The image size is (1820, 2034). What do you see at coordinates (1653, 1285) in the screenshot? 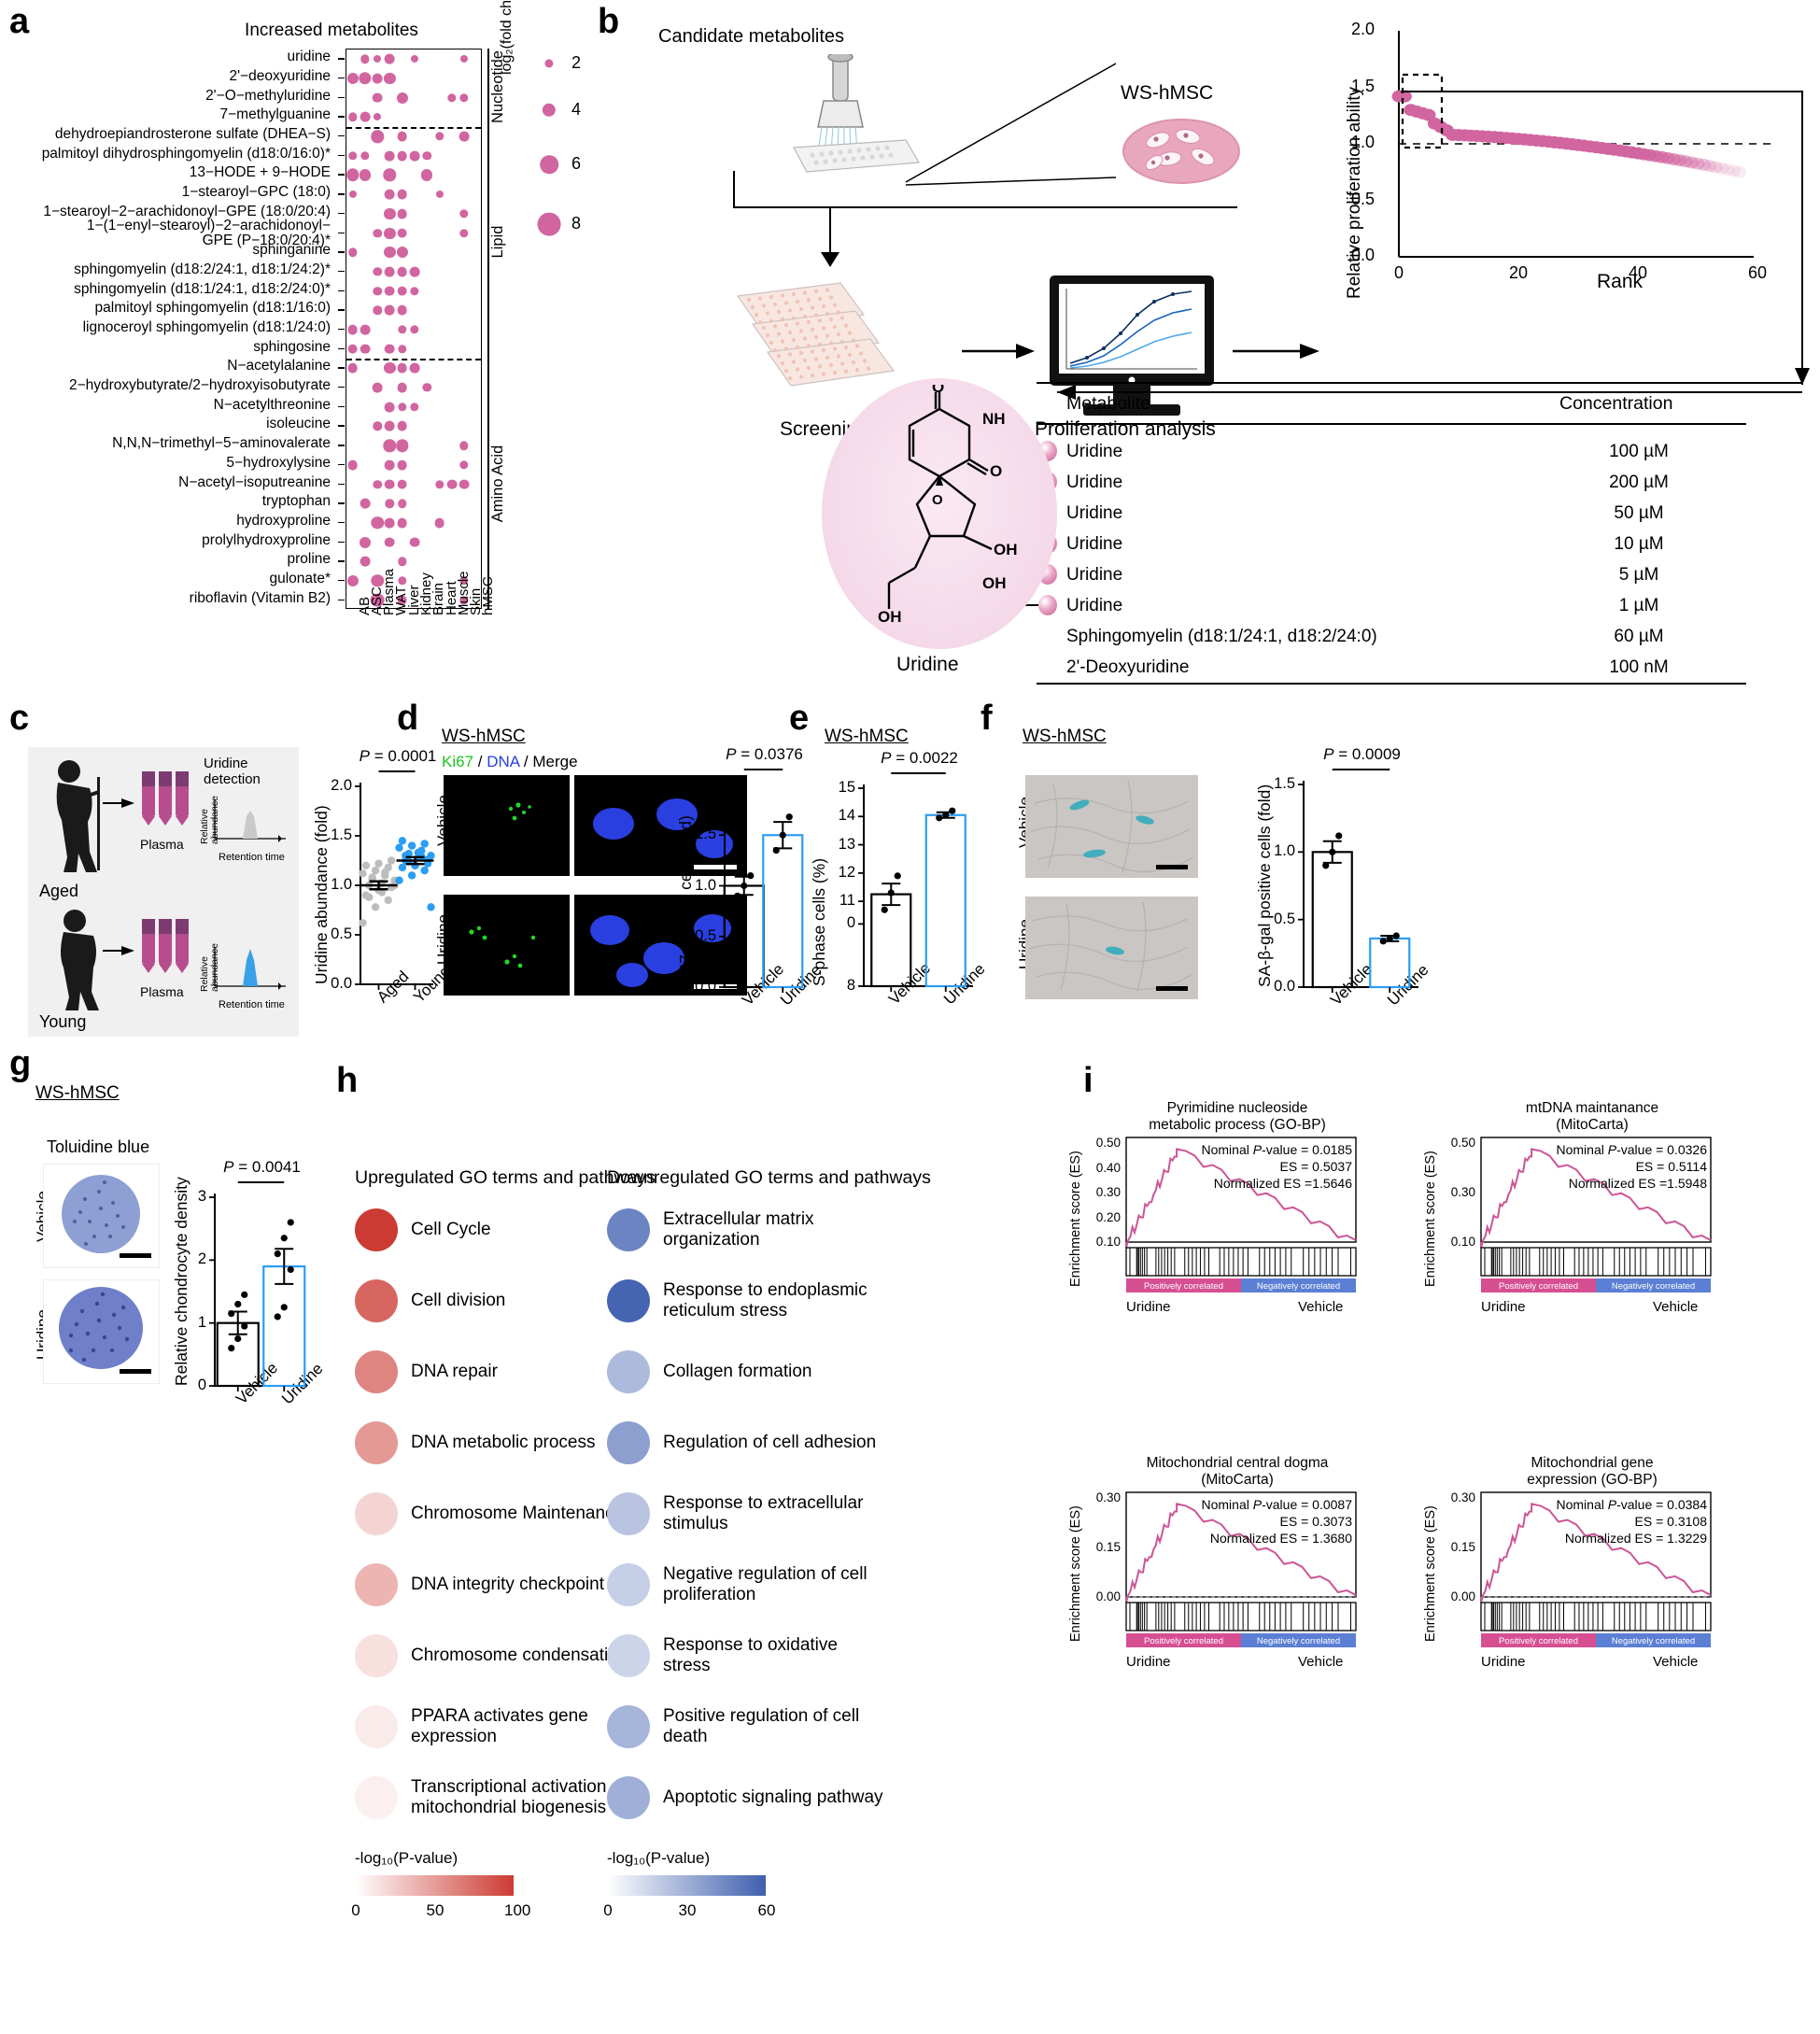
I see `gsea-negative-band` at bounding box center [1653, 1285].